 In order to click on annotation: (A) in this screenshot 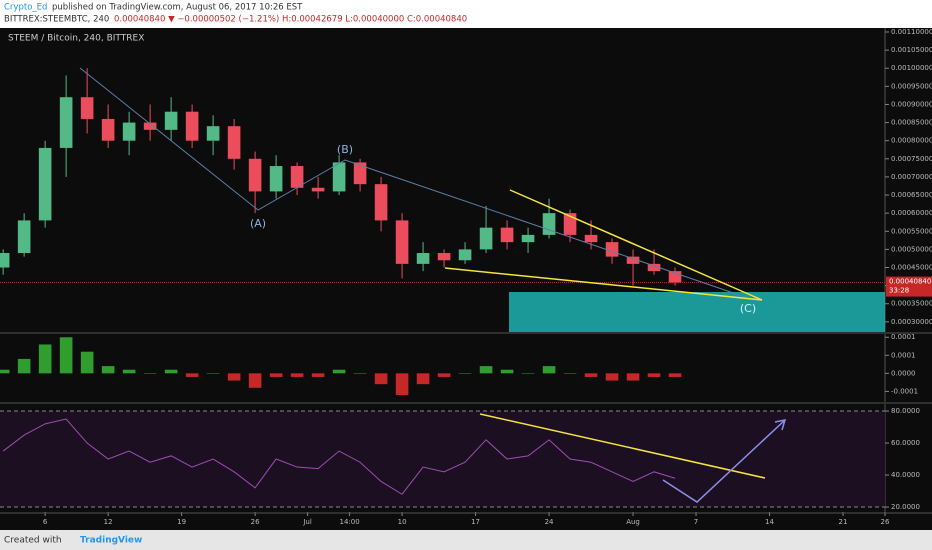, I will do `click(258, 223)`.